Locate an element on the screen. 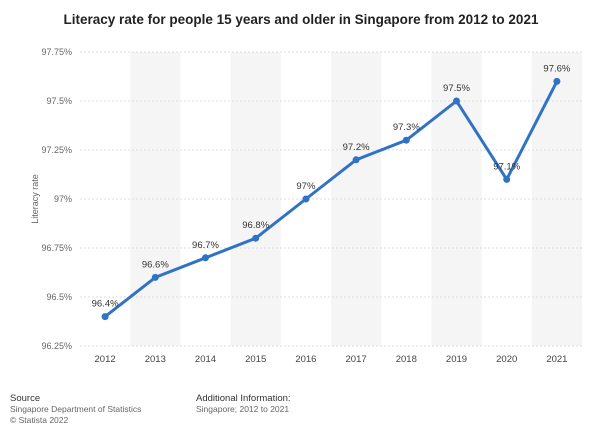 The width and height of the screenshot is (602, 434). y-tick-label: 96.5% is located at coordinates (59, 297).